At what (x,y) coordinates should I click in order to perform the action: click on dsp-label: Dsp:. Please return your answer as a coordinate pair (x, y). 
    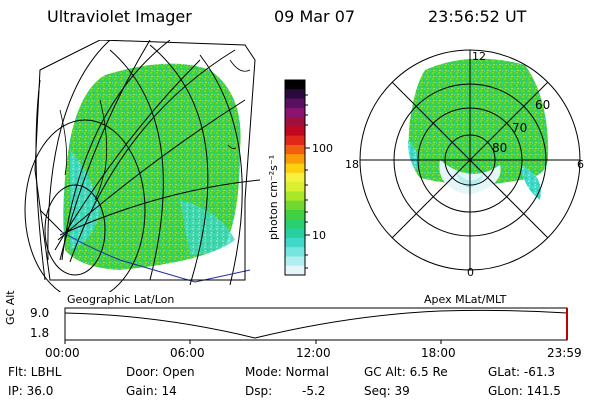
    Looking at the image, I should click on (259, 391).